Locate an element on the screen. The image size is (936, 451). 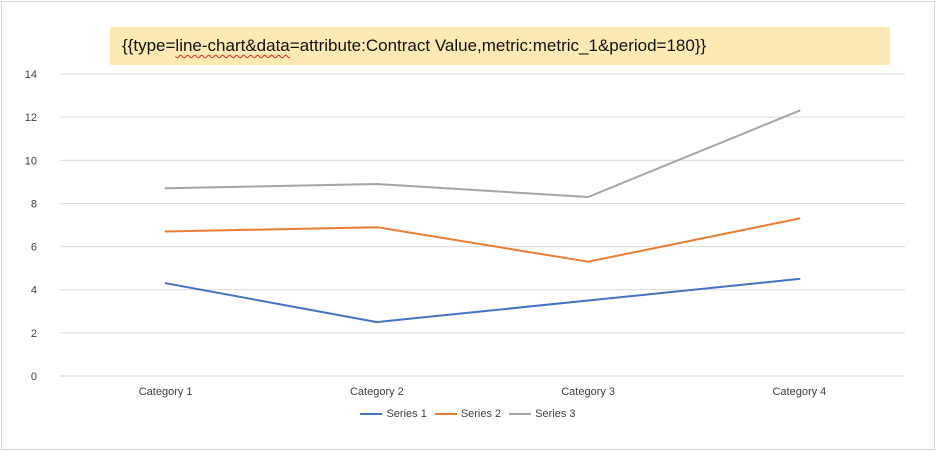
x-axis-ticks: Category 1 Category 2 Category 3 Category 4 is located at coordinates (483, 392).